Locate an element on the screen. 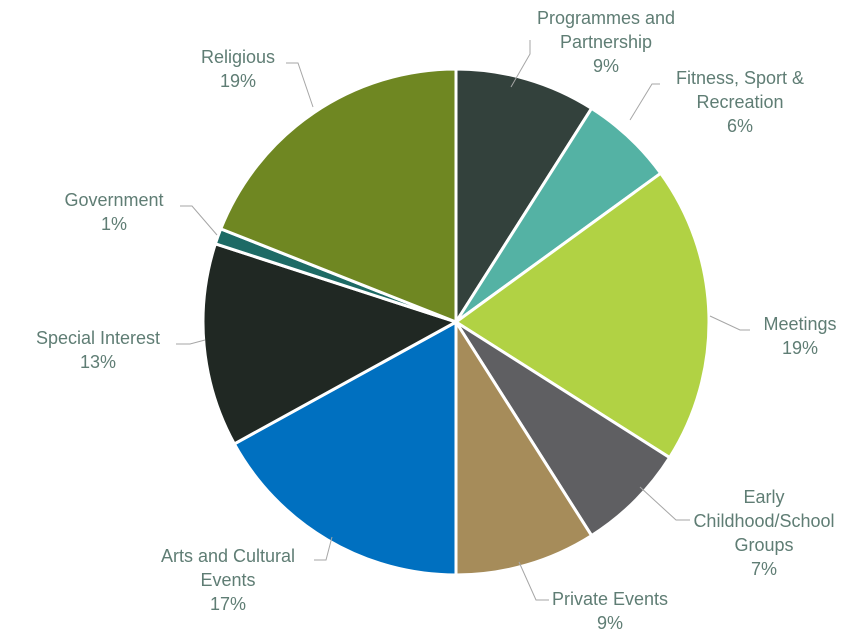  slice-name-line: Events is located at coordinates (227, 580).